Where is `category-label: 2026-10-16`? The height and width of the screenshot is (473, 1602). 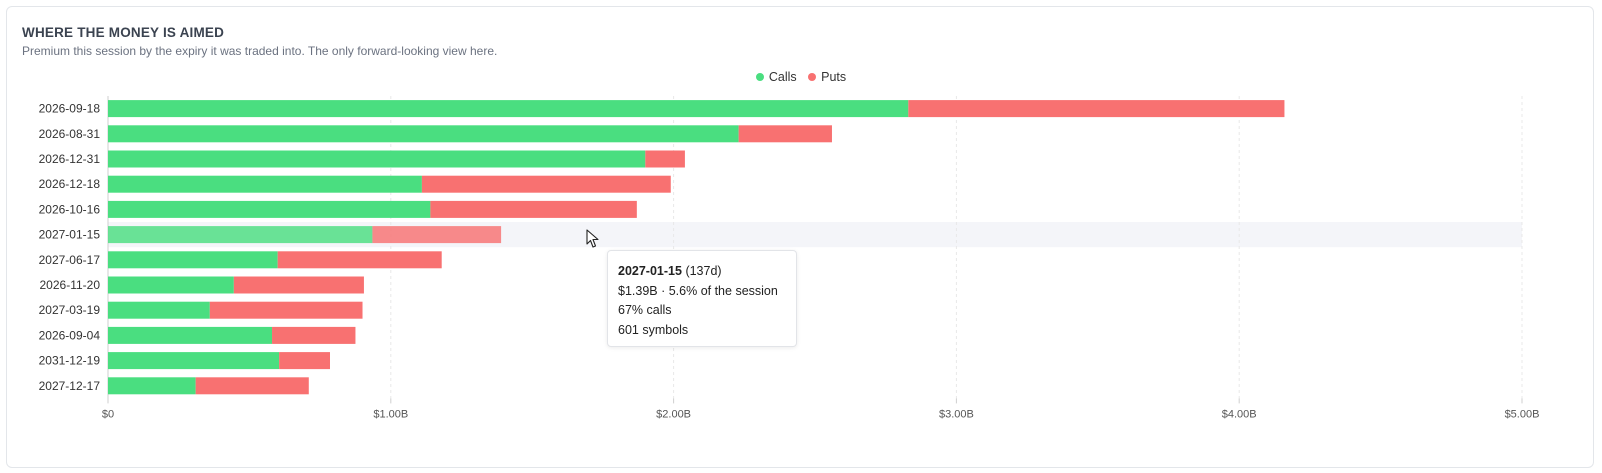
category-label: 2026-10-16 is located at coordinates (70, 209).